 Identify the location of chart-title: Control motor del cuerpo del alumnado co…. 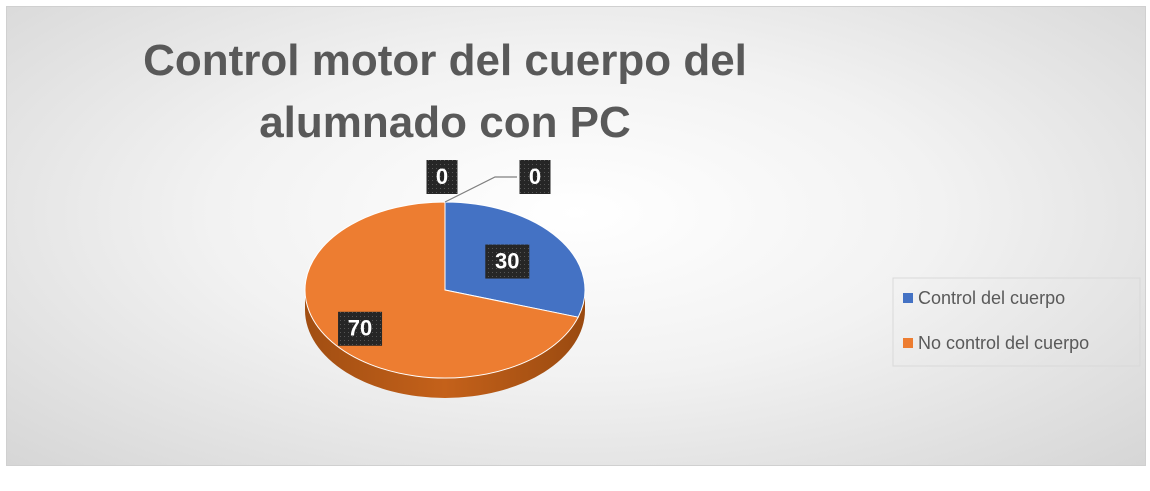
(445, 91).